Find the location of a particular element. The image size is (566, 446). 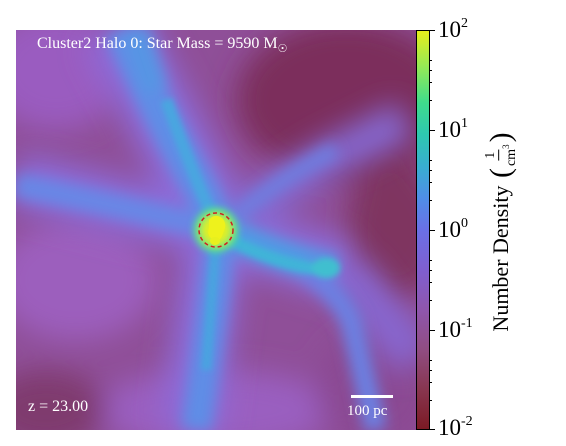

colorbar-tick-label: 10⁰ is located at coordinates (453, 229).